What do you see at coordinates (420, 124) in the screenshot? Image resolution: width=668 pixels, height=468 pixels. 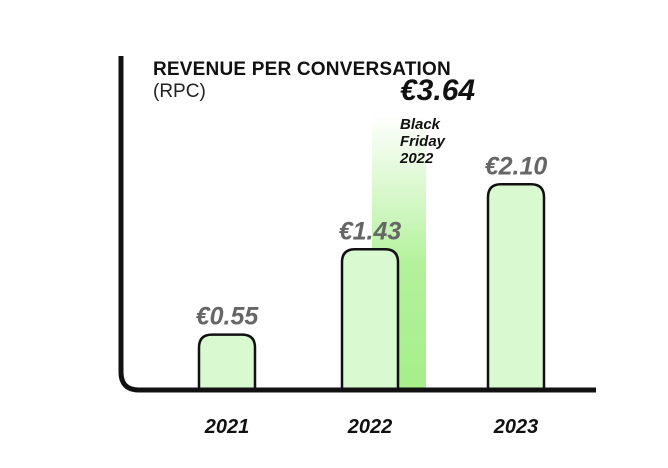 I see `black-friday-note-line: Black` at bounding box center [420, 124].